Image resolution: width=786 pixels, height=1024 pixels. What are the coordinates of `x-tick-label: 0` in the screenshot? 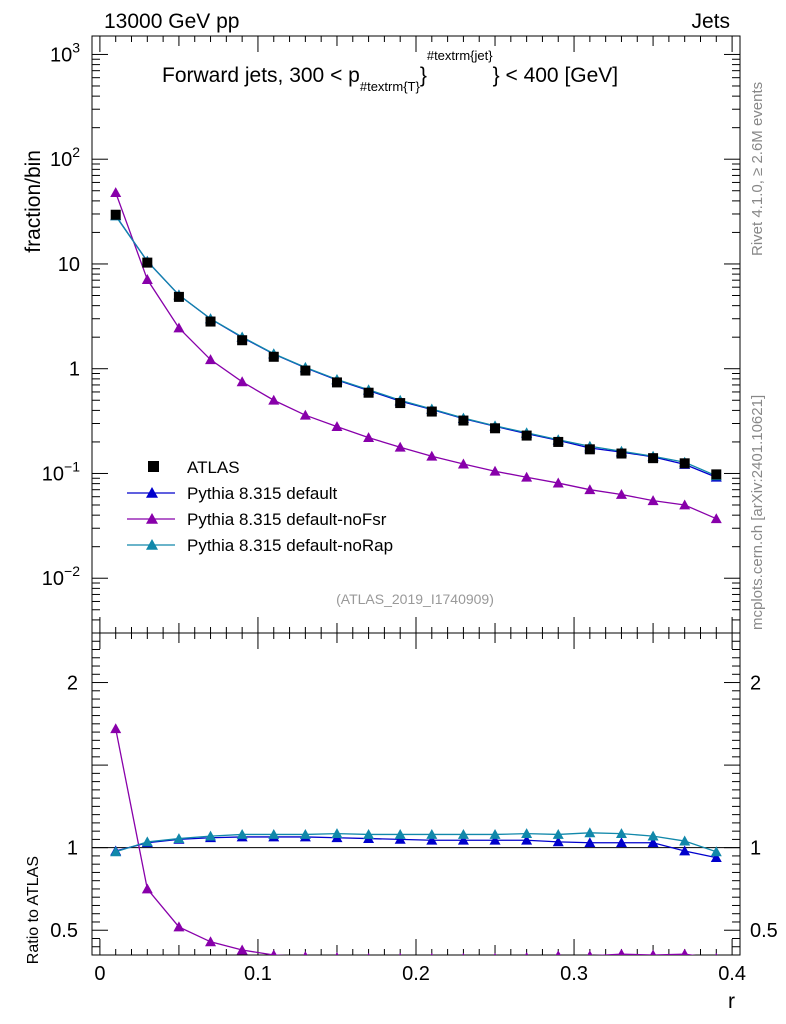 It's located at (99, 974).